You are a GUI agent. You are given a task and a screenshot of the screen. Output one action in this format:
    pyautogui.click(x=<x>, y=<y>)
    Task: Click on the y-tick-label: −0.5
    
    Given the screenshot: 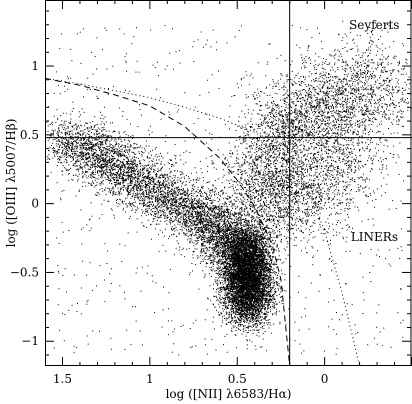 What is the action you would take?
    pyautogui.click(x=24, y=272)
    